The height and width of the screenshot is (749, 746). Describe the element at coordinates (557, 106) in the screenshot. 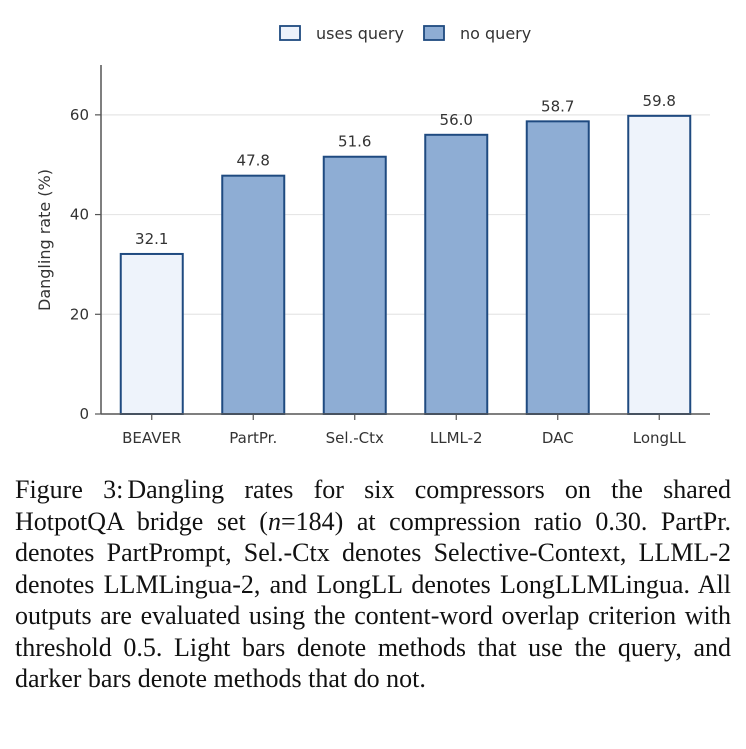

I see `bar-value-label: 58.7` at that location.